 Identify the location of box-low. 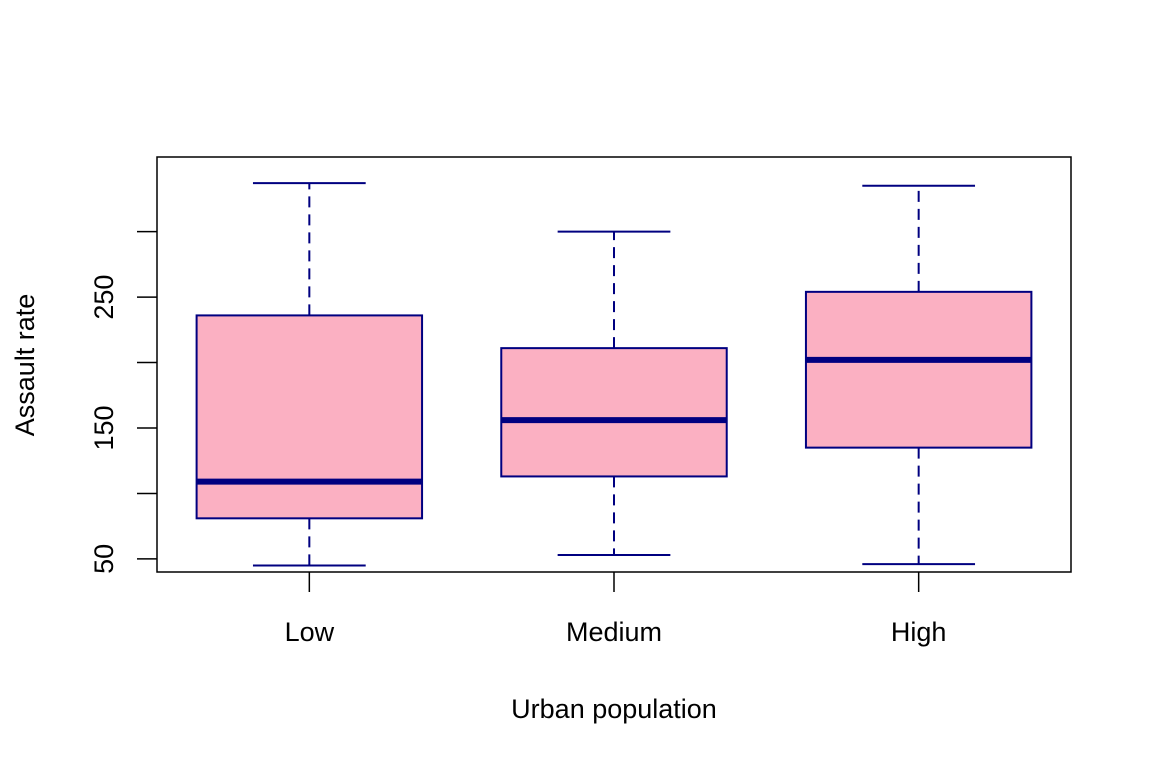
(309, 374).